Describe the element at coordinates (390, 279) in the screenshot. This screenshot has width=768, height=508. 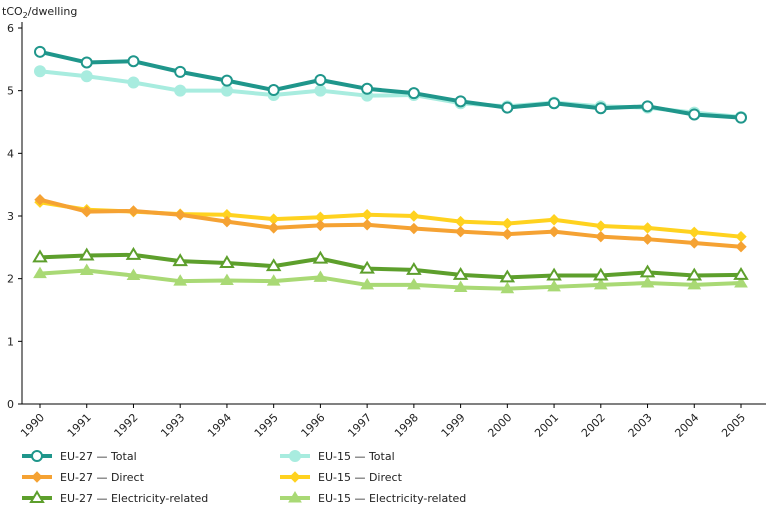
I see `series-line-eu-15-electricity-related` at that location.